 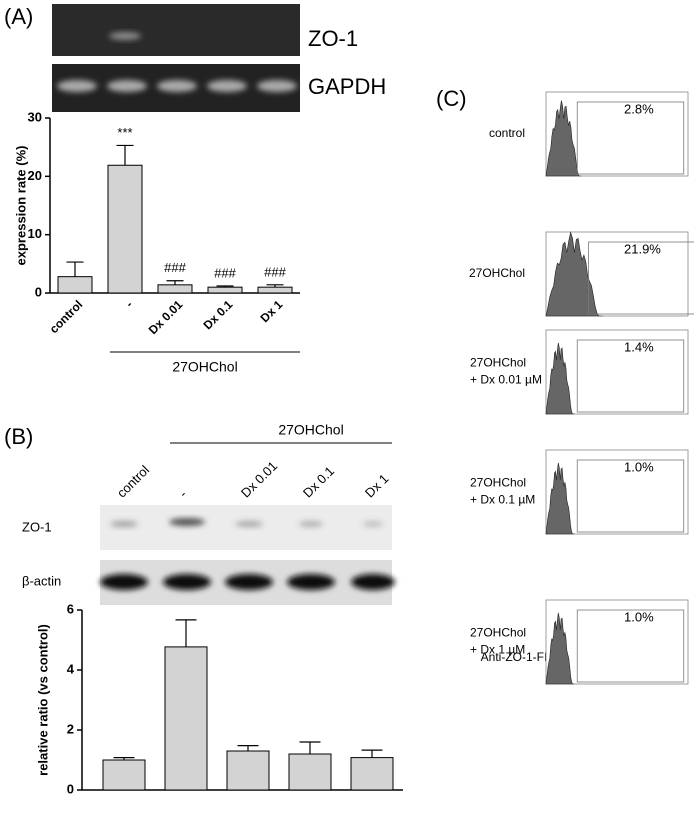 I want to click on percent: 21.9%, so click(x=642, y=248).